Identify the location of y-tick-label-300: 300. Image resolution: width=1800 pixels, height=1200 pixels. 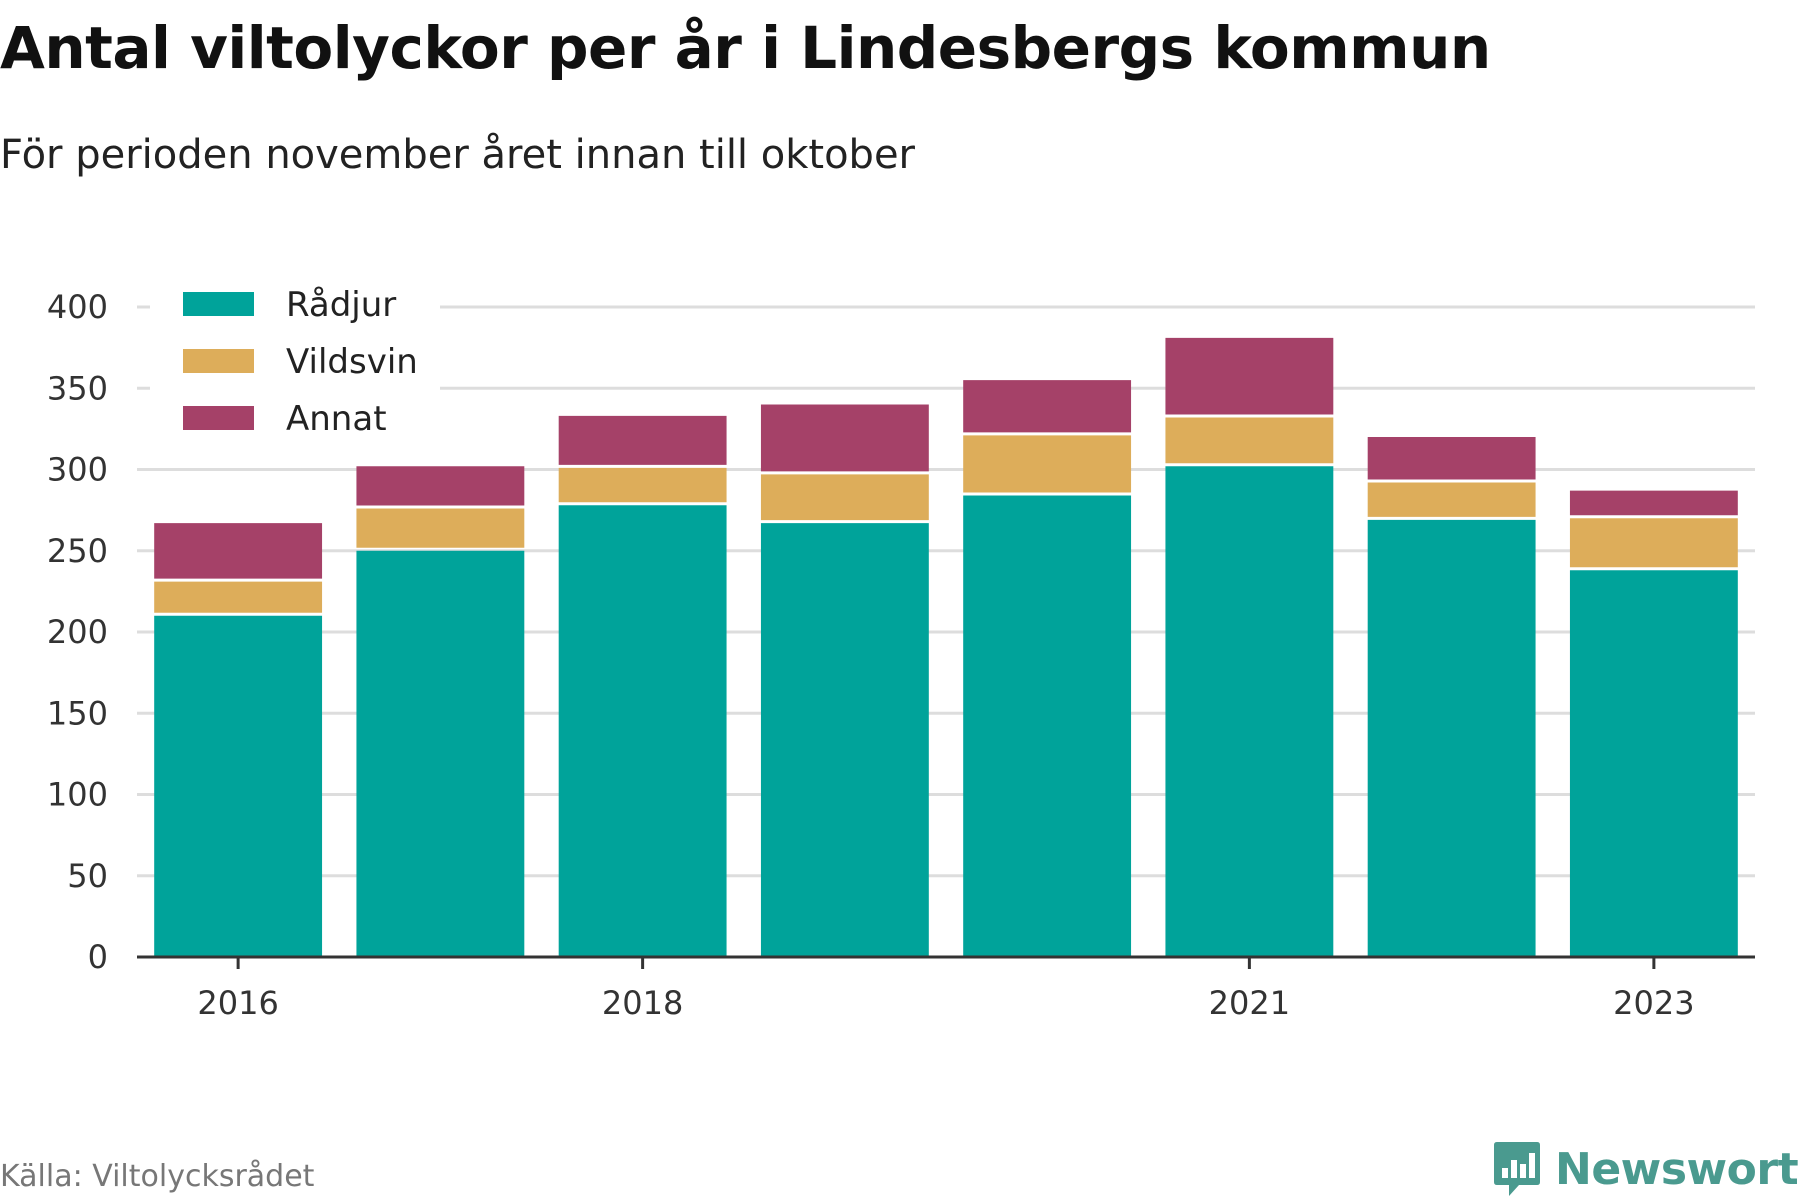
(77, 470).